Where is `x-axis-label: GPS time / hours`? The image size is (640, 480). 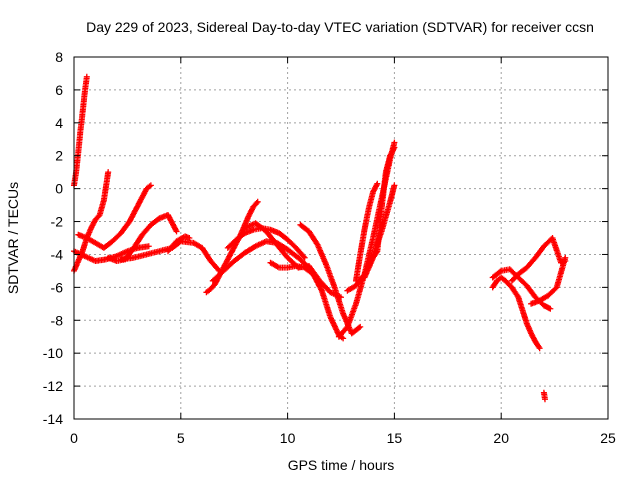
x-axis-label: GPS time / hours is located at coordinates (341, 465).